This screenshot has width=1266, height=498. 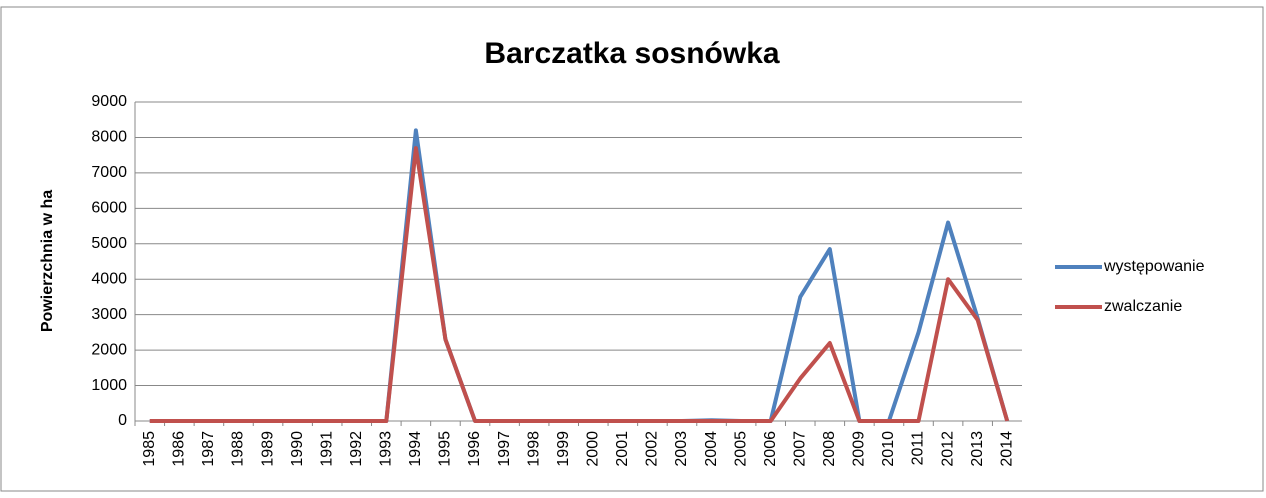 I want to click on x-tick-label: 1986, so click(x=179, y=449).